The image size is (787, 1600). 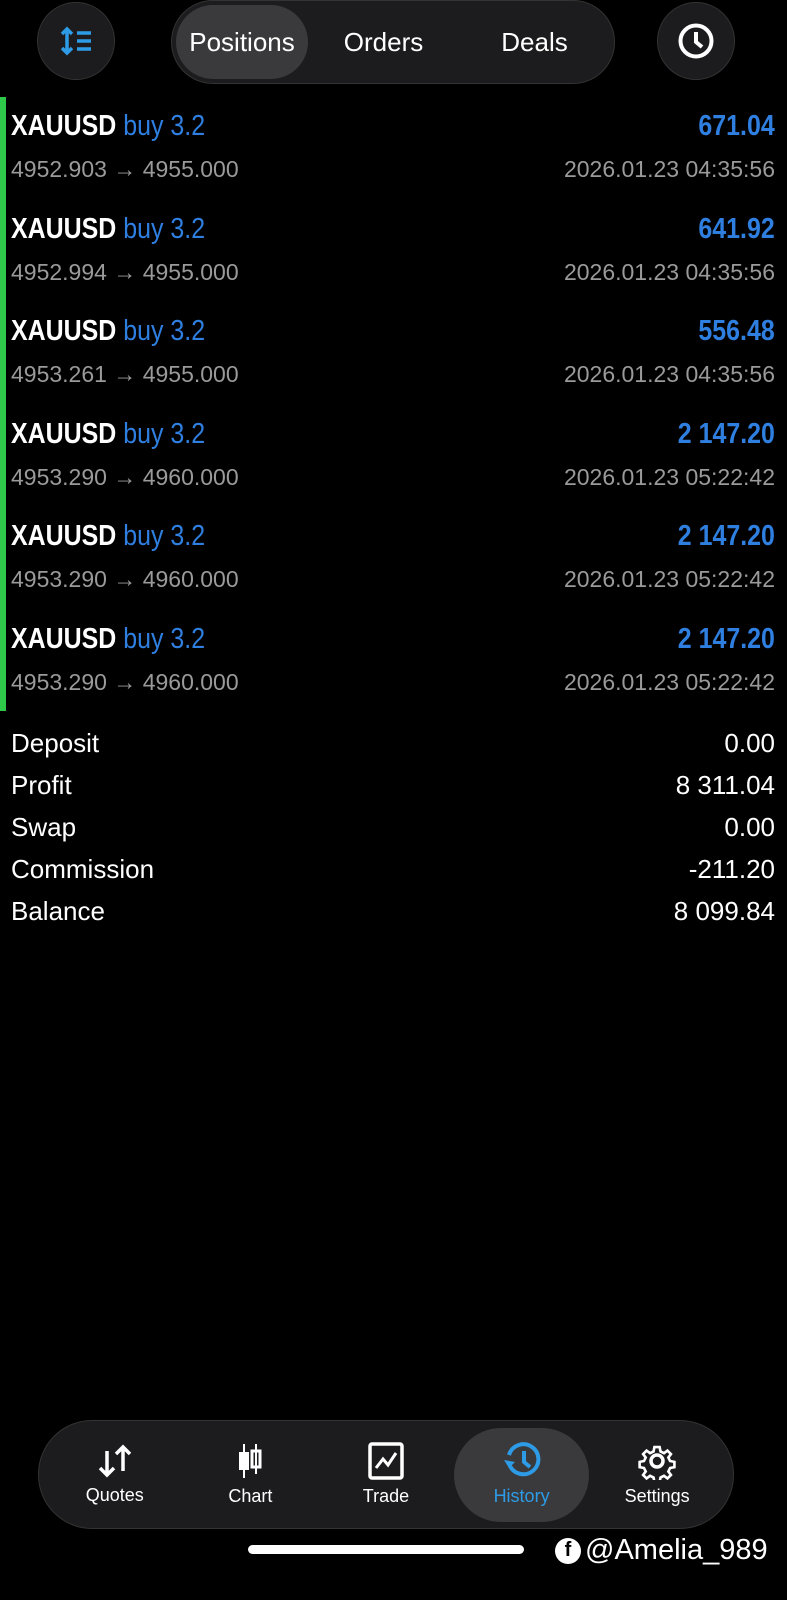 I want to click on summary-row: Commission -211.20, so click(x=393, y=869).